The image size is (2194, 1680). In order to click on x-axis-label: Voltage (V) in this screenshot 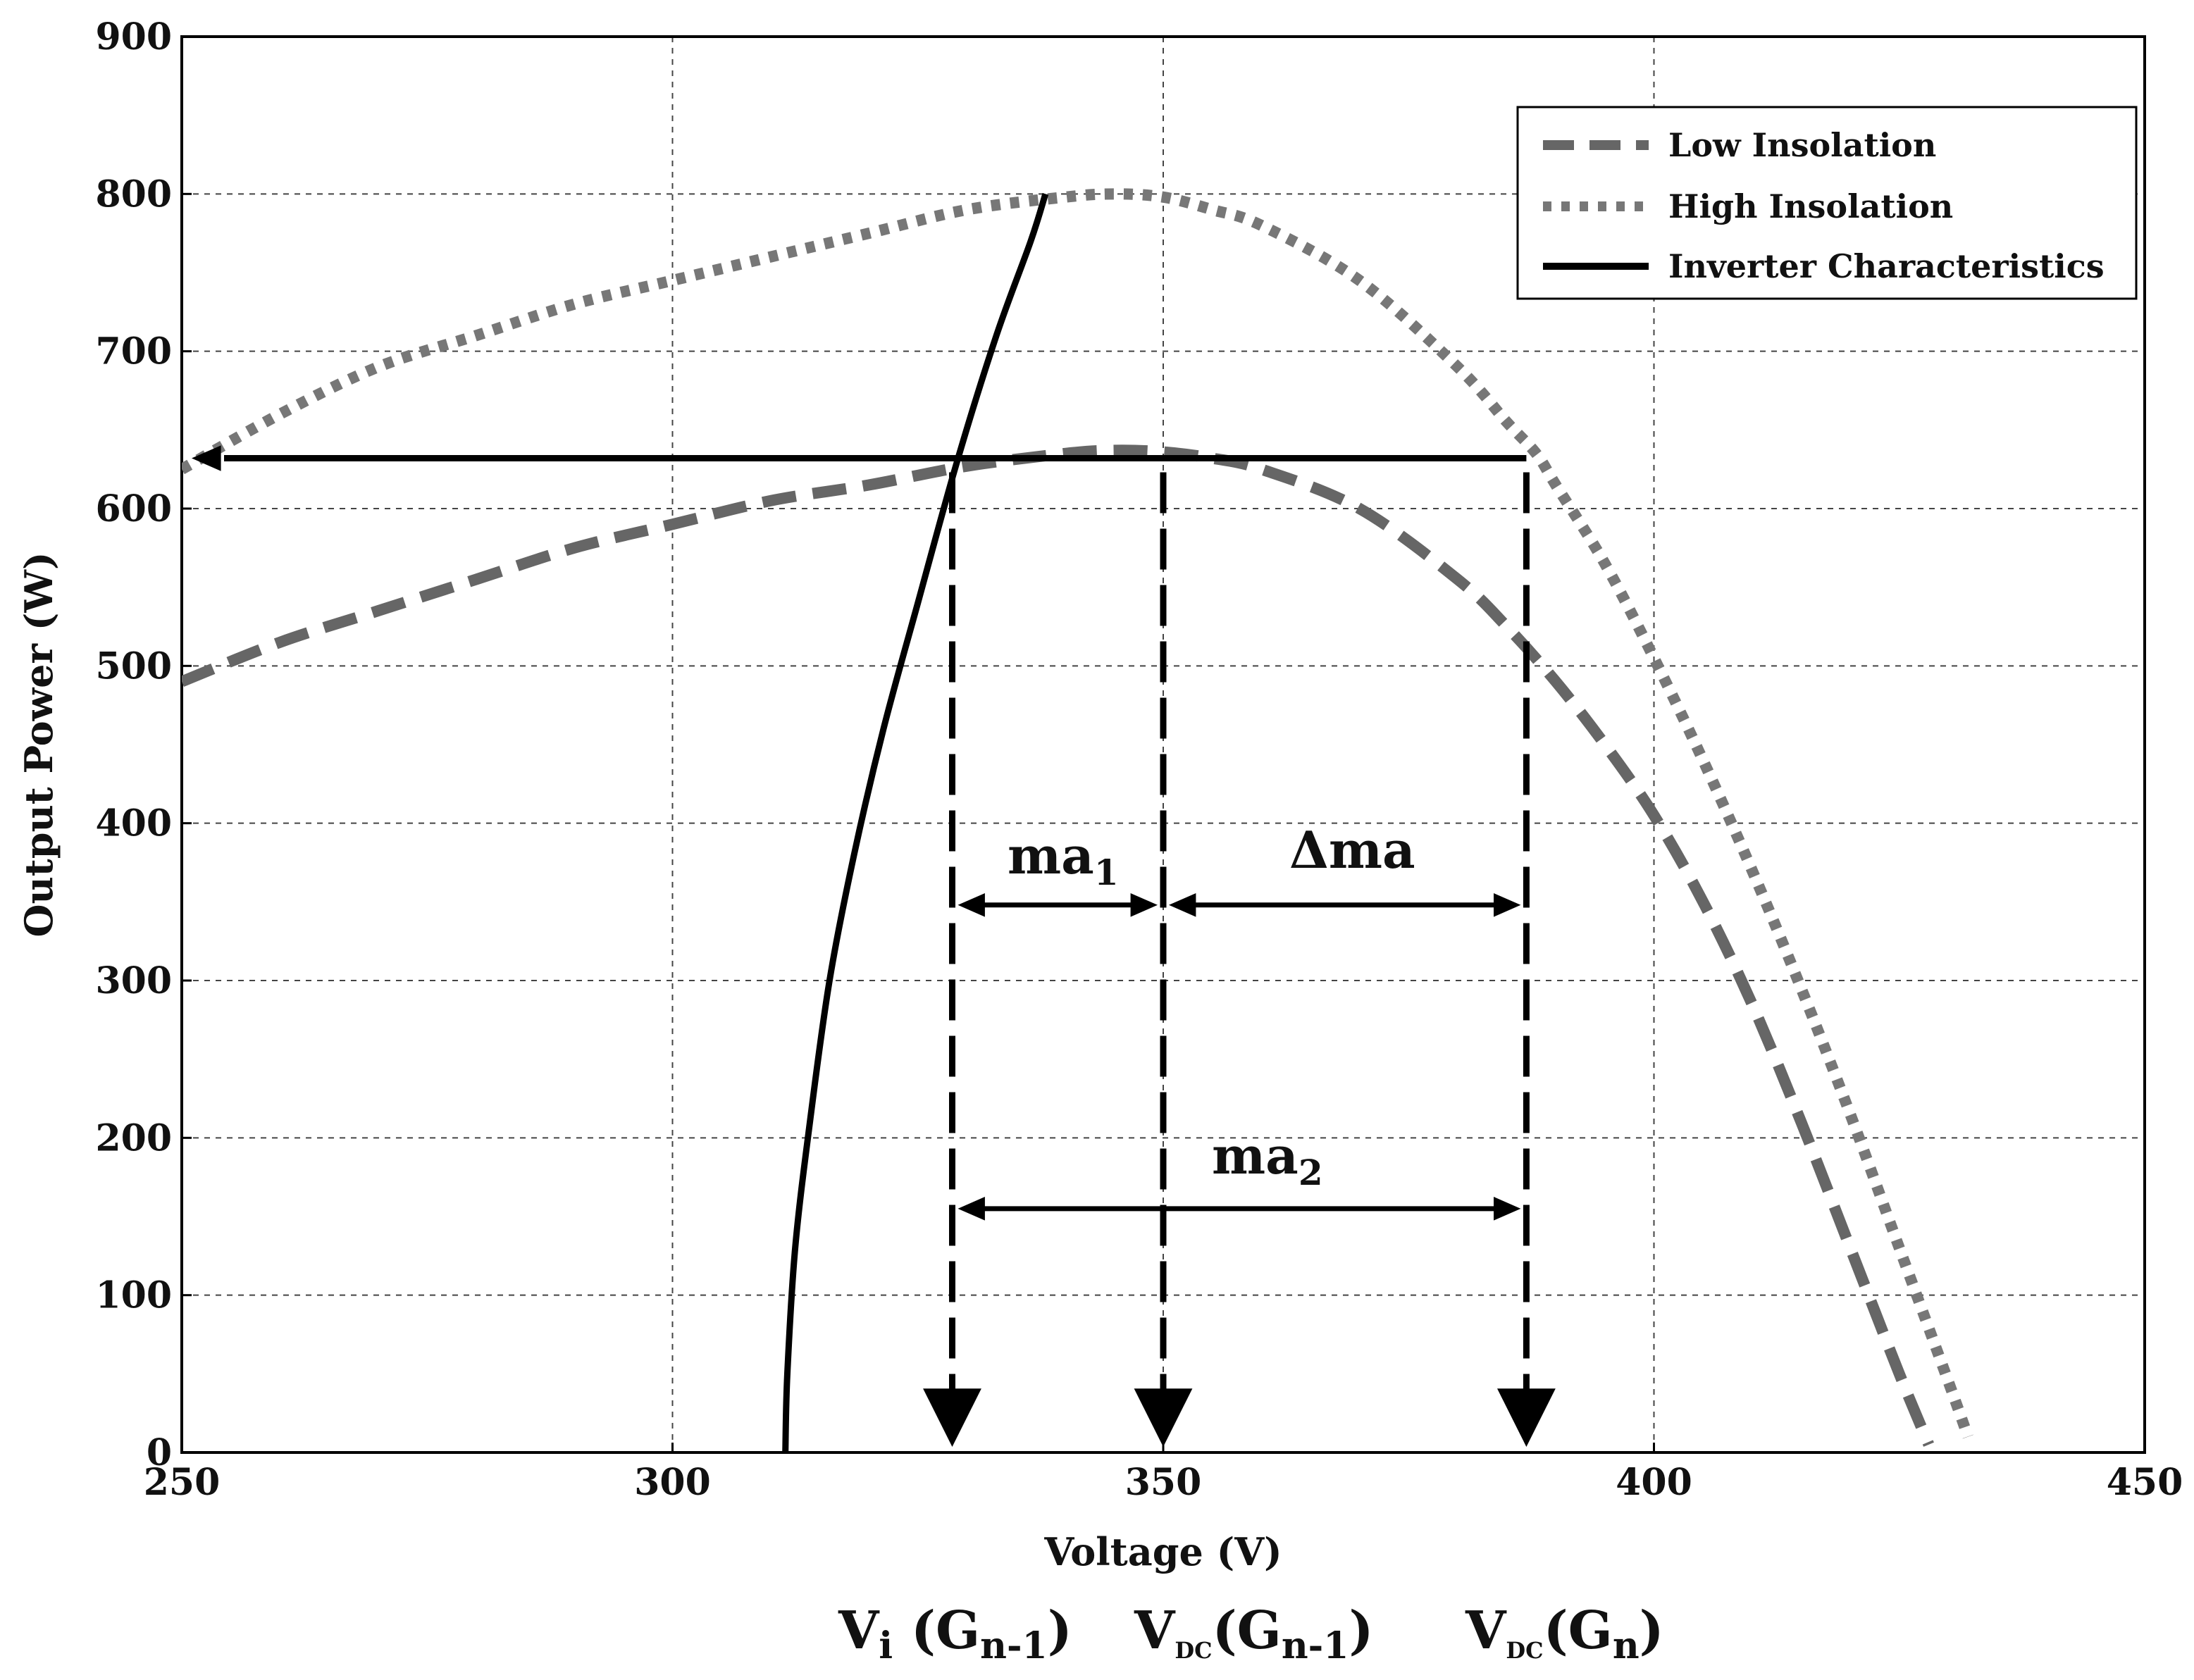, I will do `click(1163, 1551)`.